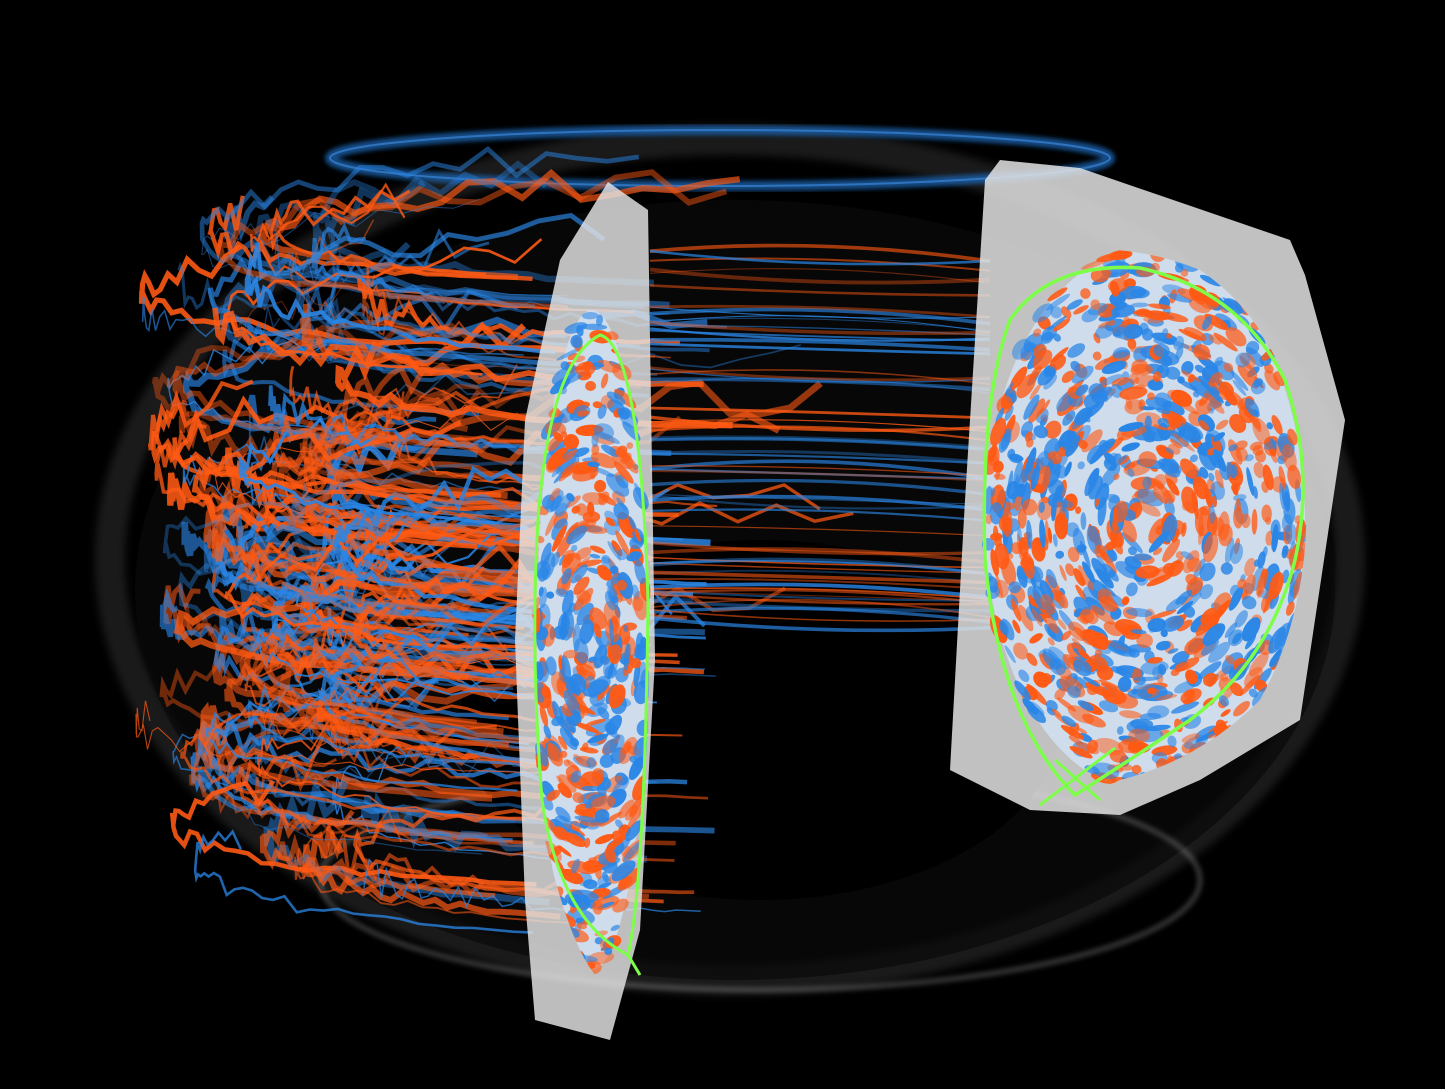 The image size is (1445, 1089). I want to click on turbulence-pattern-right, so click(1144, 521).